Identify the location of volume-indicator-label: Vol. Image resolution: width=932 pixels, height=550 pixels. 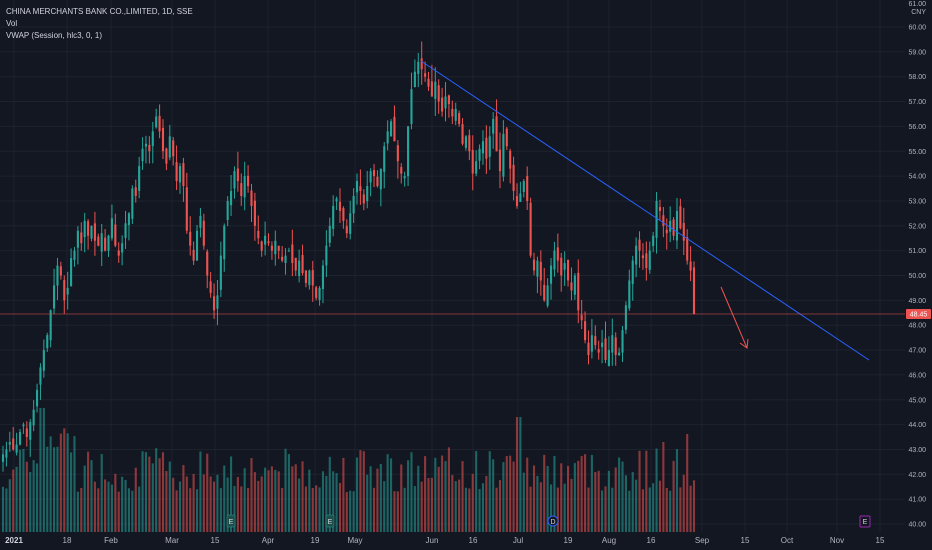
(12, 23).